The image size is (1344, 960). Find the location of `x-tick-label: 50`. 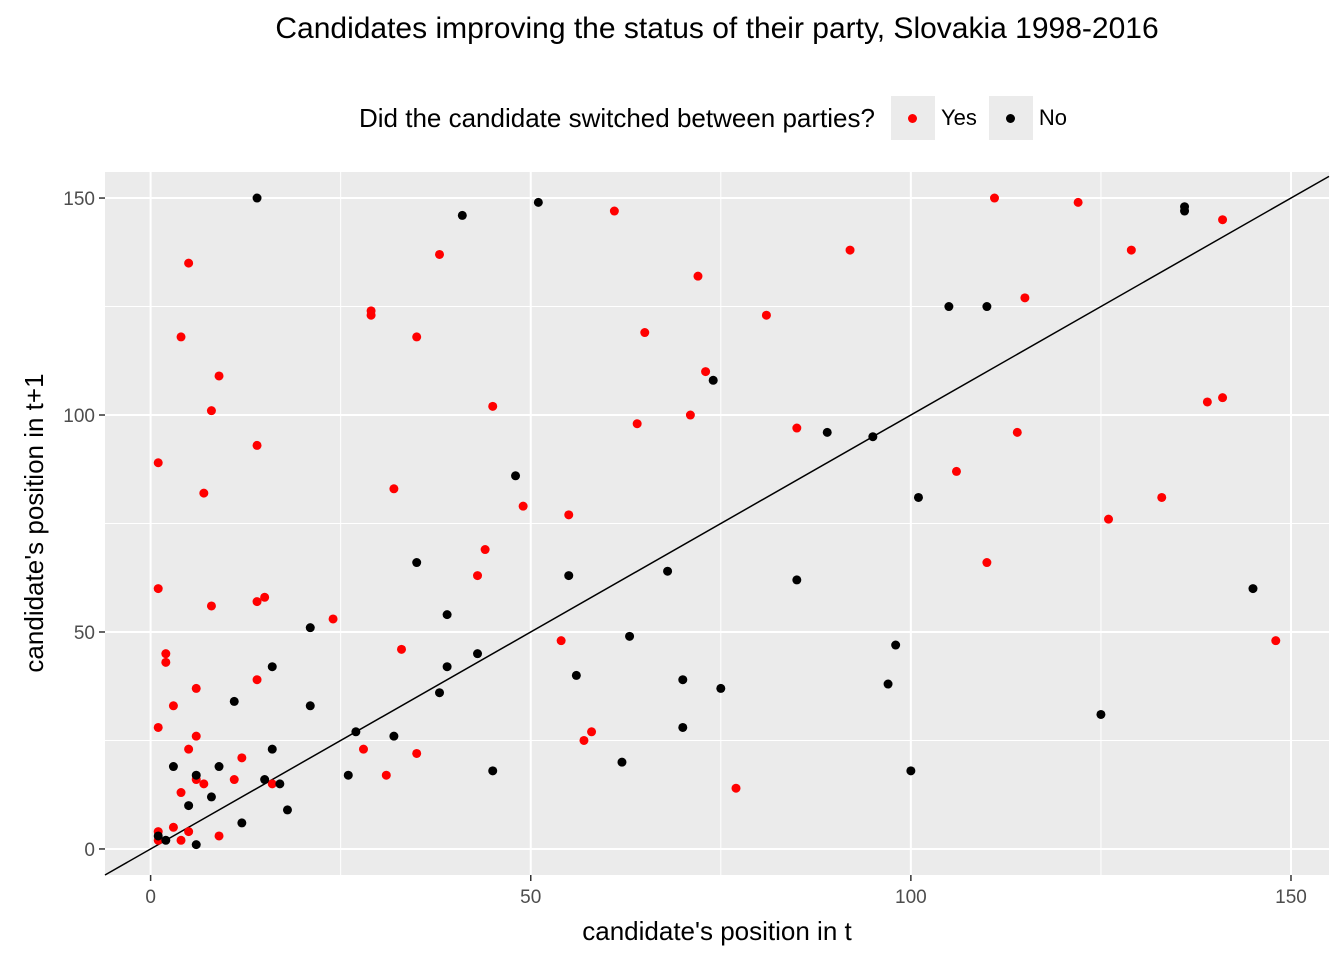

x-tick-label: 50 is located at coordinates (530, 897).